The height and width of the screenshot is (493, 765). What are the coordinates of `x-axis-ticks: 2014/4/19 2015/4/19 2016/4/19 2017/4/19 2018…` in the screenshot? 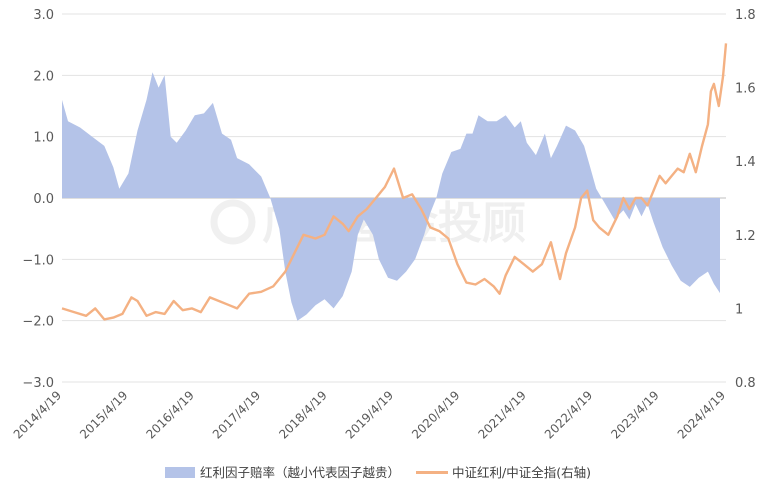 It's located at (369, 414).